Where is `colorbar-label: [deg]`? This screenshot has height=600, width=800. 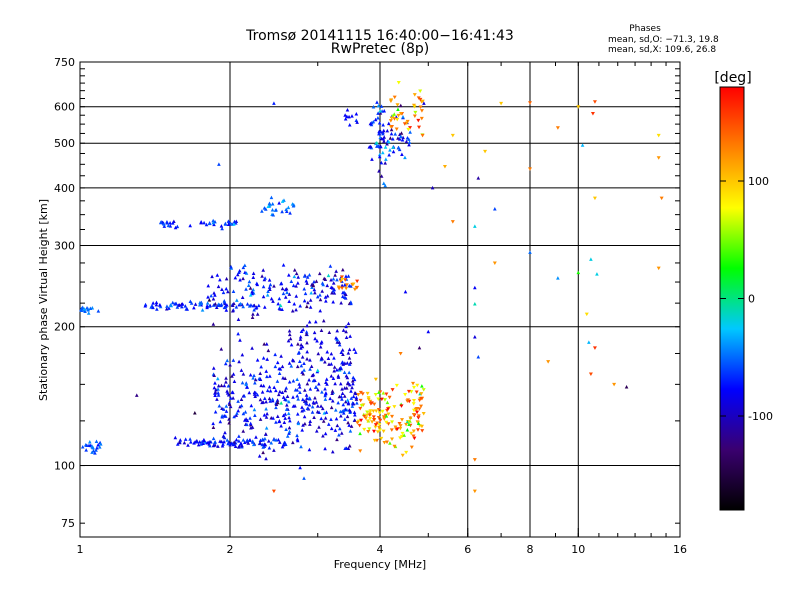
colorbar-label: [deg] is located at coordinates (732, 78).